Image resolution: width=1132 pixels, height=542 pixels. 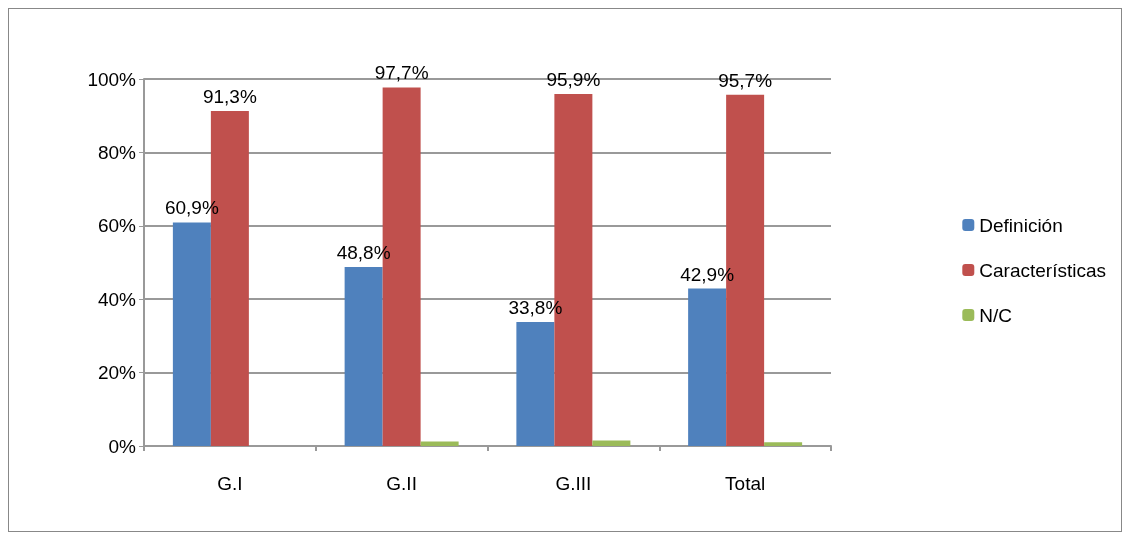 I want to click on x-tick-label: G.I, so click(x=230, y=483).